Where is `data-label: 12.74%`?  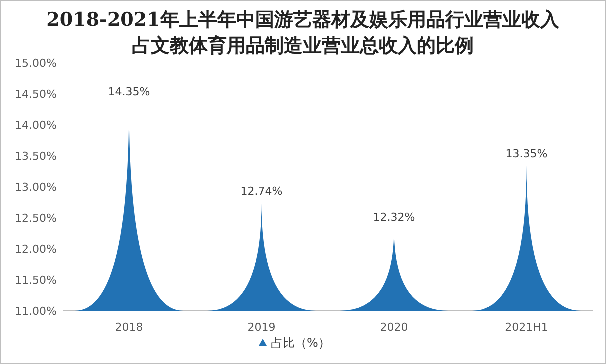
data-label: 12.74% is located at coordinates (261, 191).